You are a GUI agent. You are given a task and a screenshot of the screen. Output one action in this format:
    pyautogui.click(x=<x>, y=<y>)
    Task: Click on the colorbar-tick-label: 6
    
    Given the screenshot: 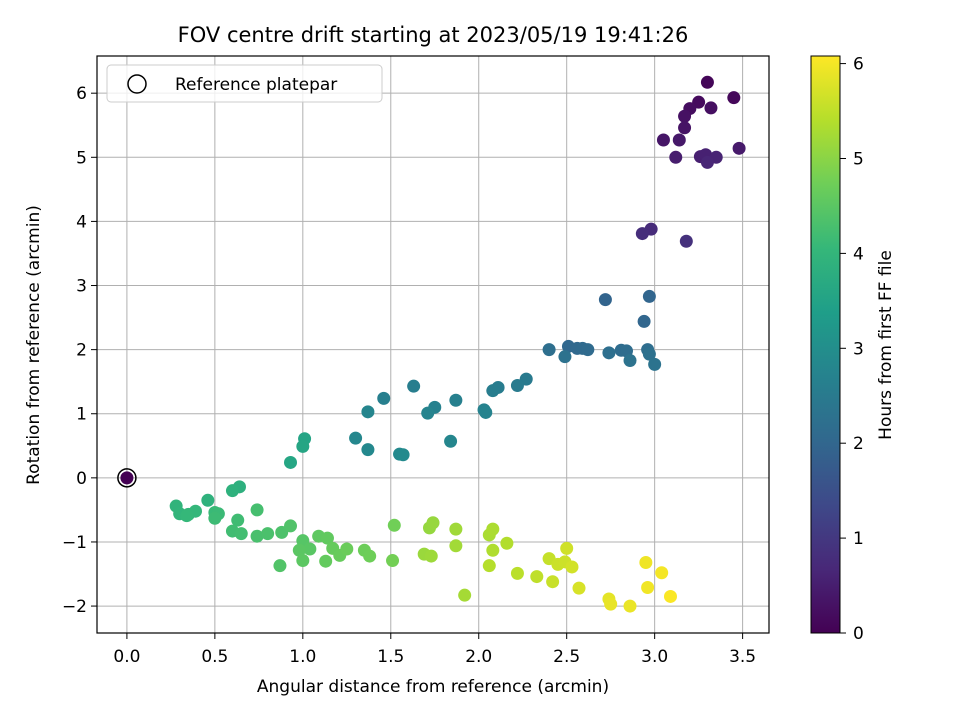 What is the action you would take?
    pyautogui.click(x=858, y=65)
    